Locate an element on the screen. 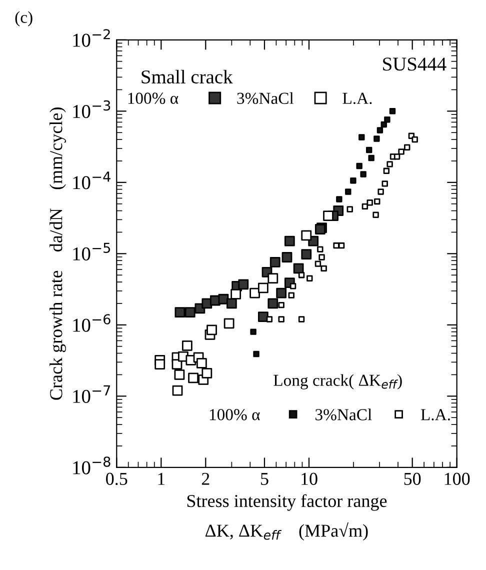 This screenshot has width=486, height=570. x-tick-label: 100 is located at coordinates (457, 478).